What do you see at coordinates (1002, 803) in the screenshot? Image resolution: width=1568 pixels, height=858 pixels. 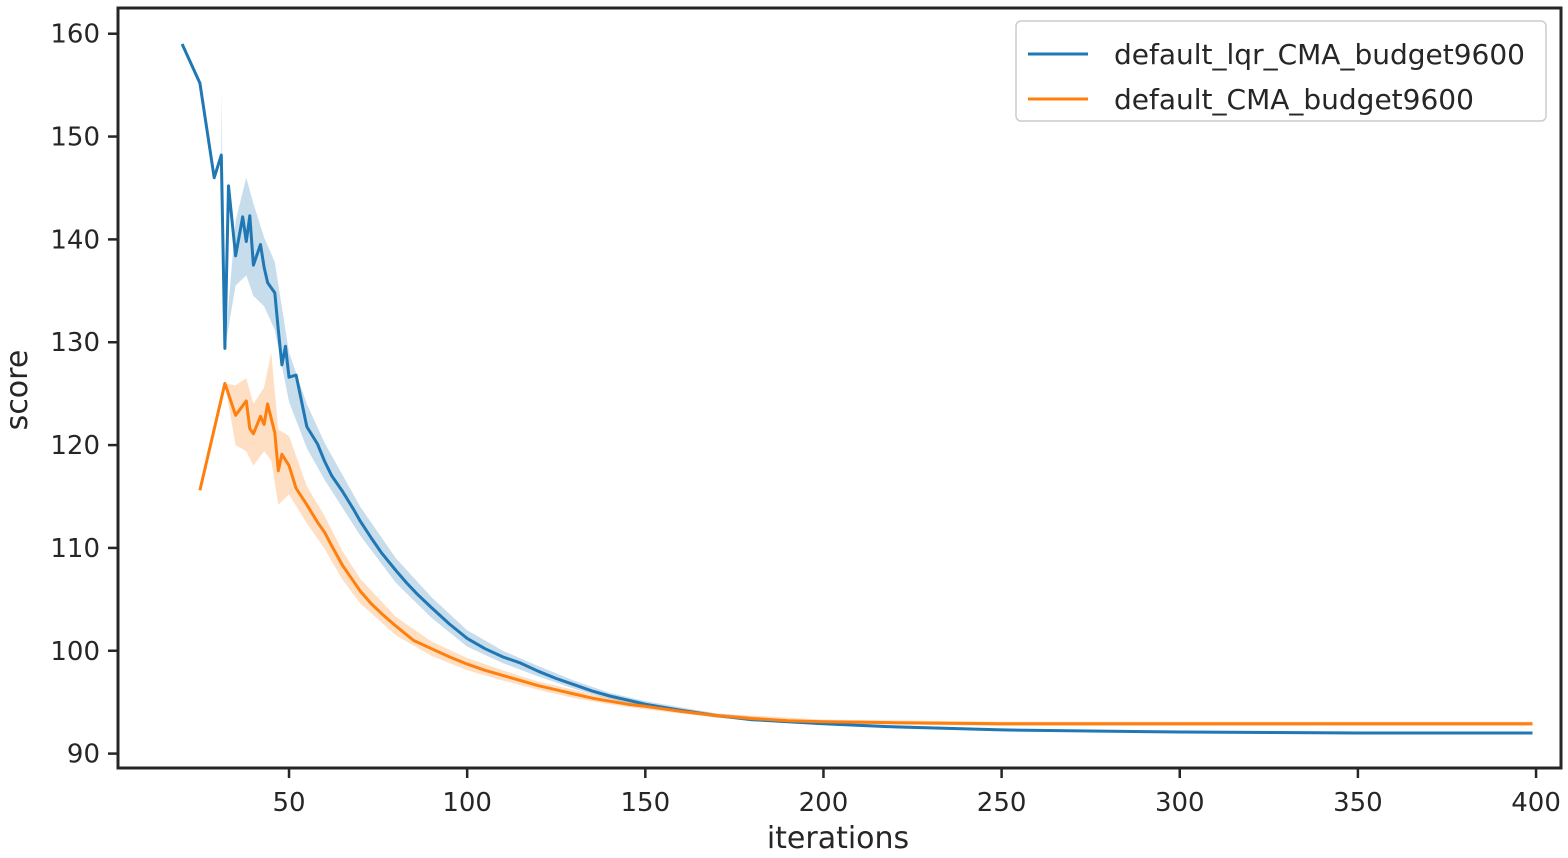 I see `x-tick-label: 250` at bounding box center [1002, 803].